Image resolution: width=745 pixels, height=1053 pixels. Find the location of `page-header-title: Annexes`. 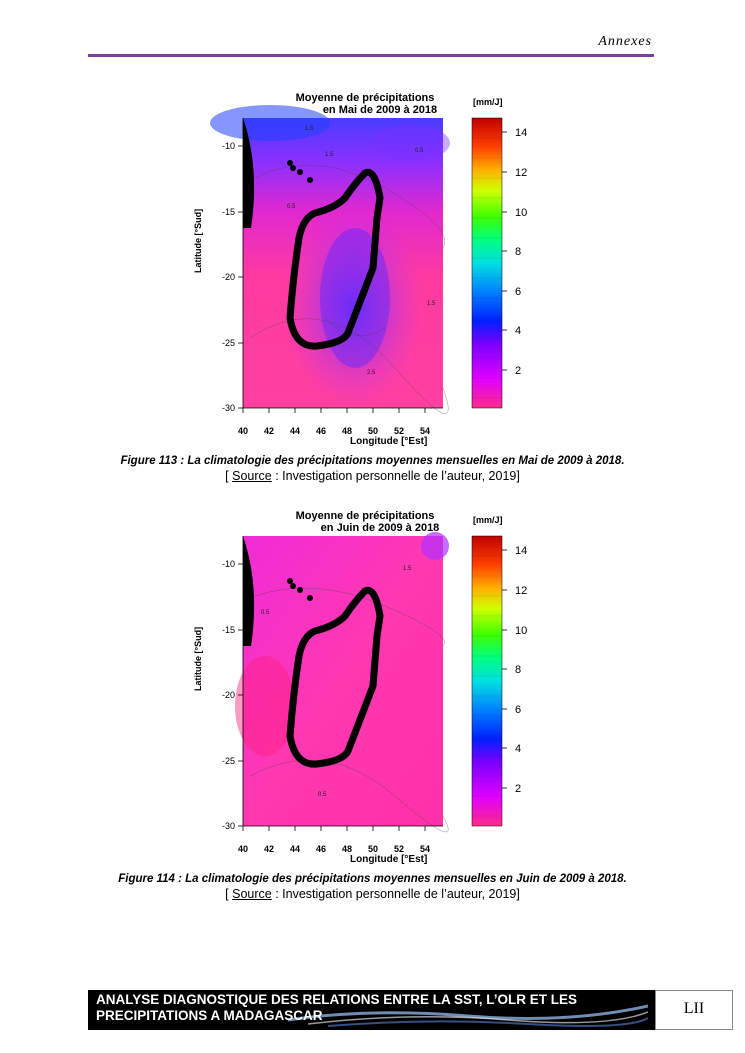

page-header-title: Annexes is located at coordinates (625, 41).